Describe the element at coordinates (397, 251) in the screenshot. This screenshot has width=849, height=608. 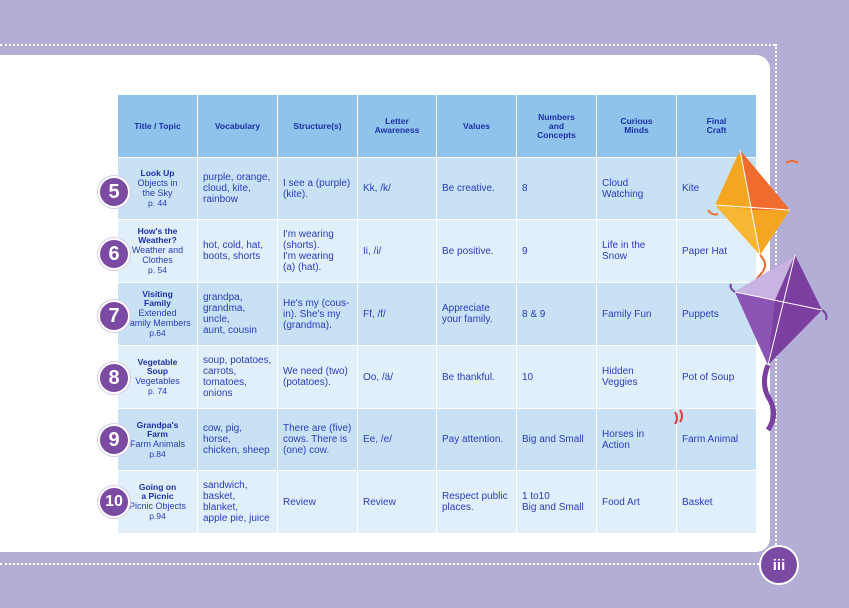
I see `letter-cell: Ii, /i/` at that location.